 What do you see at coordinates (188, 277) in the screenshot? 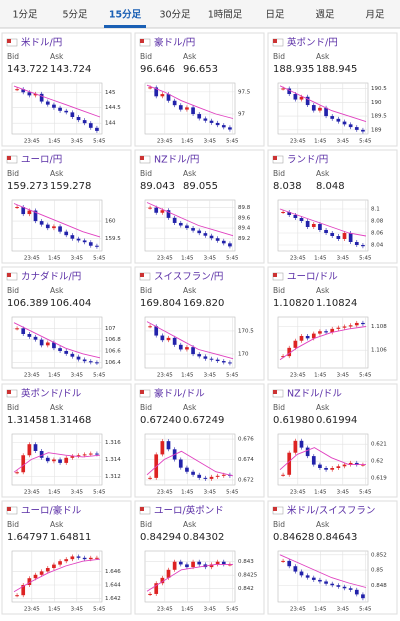
I see `pair-title: スイスフラン/円` at bounding box center [188, 277].